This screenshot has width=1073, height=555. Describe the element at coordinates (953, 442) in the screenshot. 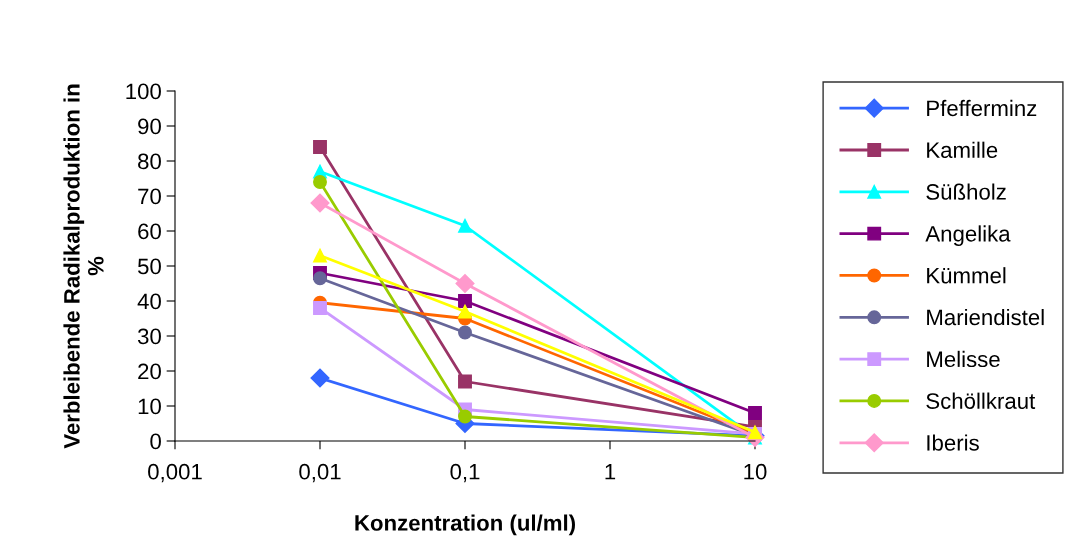

I see `legend-label: Iberis` at that location.